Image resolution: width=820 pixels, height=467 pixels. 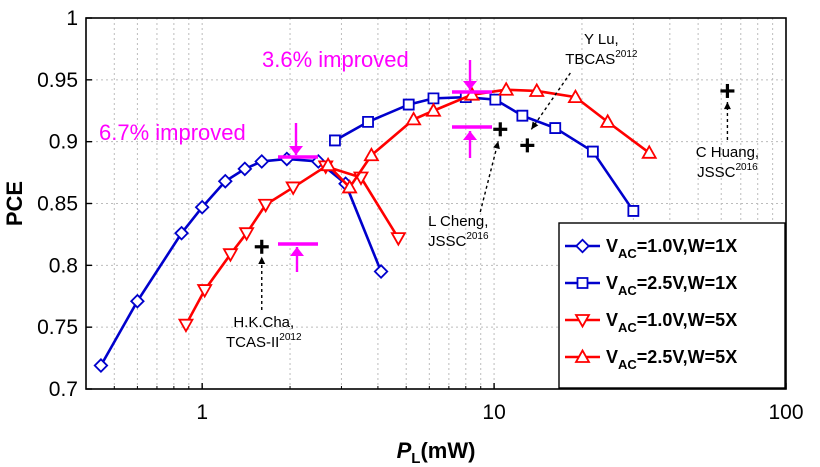 I want to click on legend-label-1: VAC=1.0V,W=1X, so click(x=671, y=248).